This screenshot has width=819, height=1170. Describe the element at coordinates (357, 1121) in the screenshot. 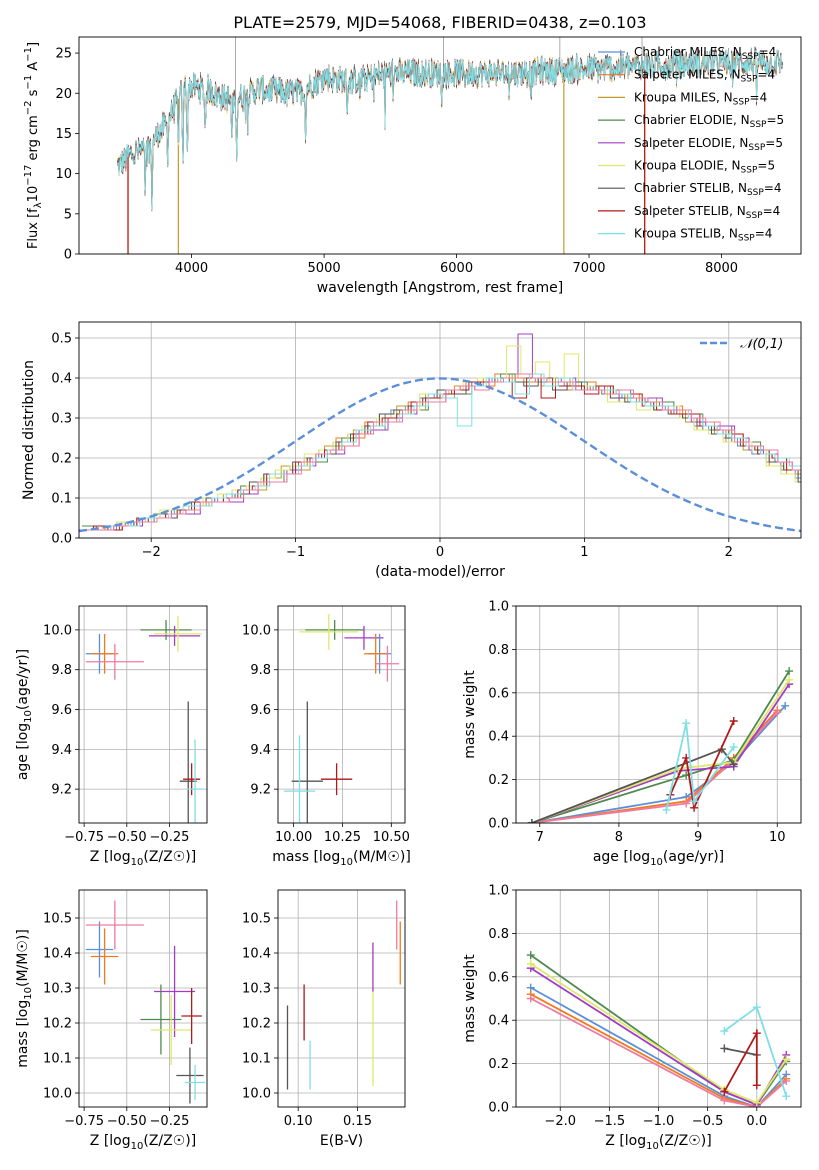

I see `x-tick-label: 0.15` at that location.